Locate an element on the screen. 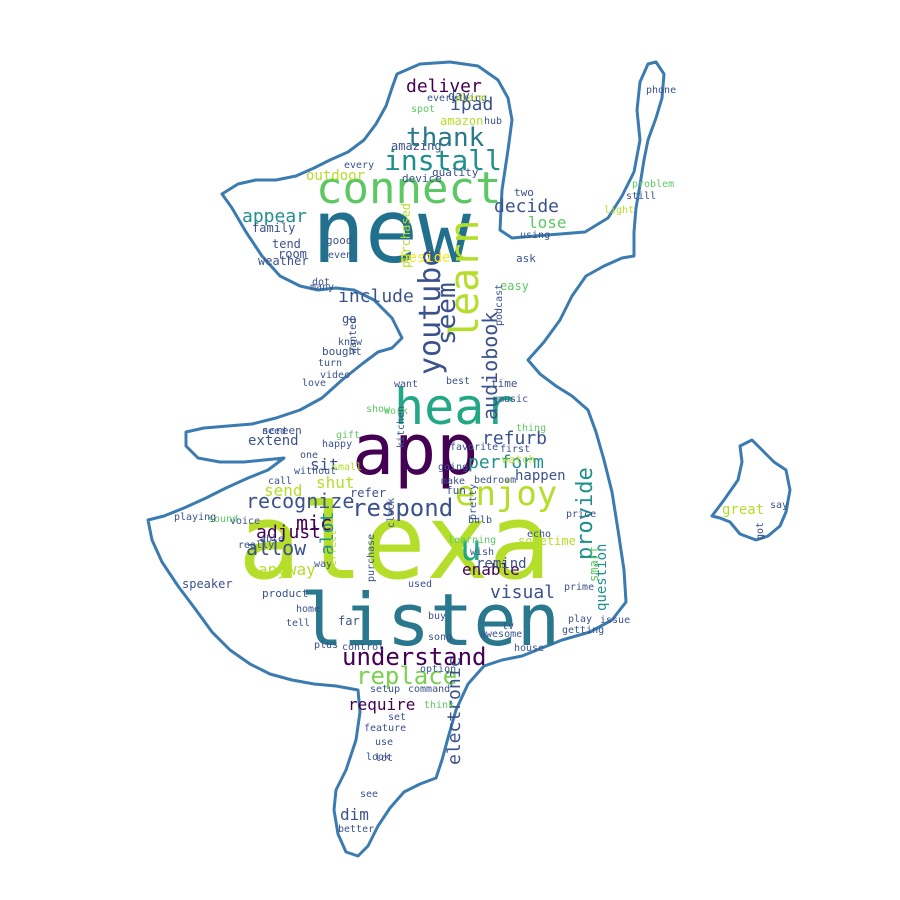  word-decide: decide is located at coordinates (526, 206).